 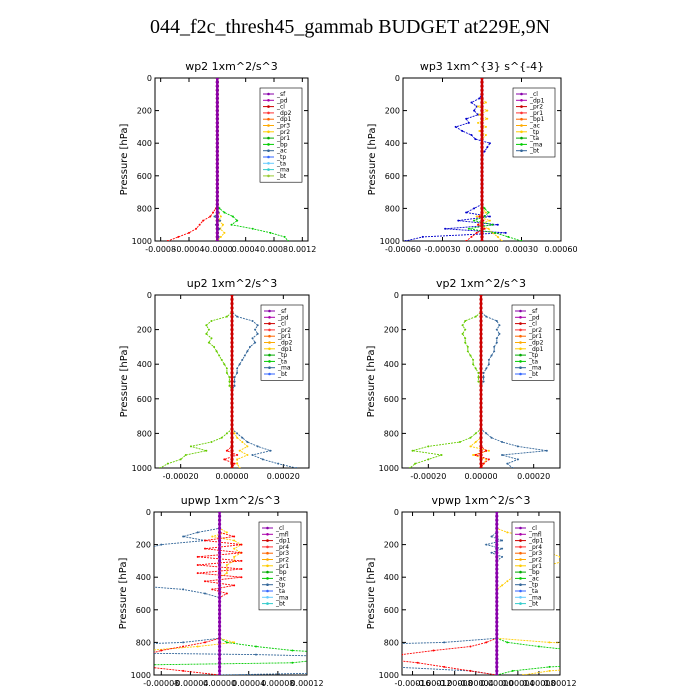 I want to click on y-tick-label: 1000, so click(x=389, y=675).